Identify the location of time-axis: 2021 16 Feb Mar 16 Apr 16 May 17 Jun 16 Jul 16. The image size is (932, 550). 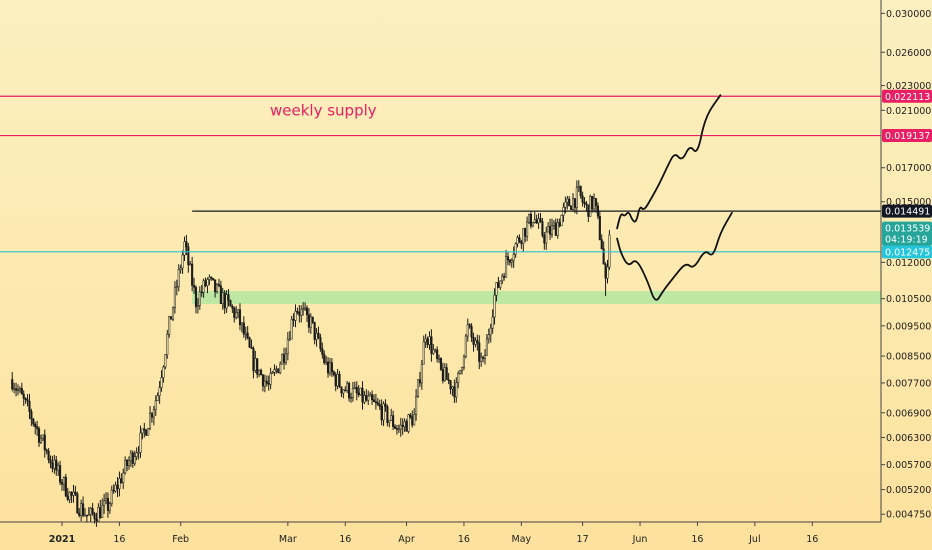
(434, 533).